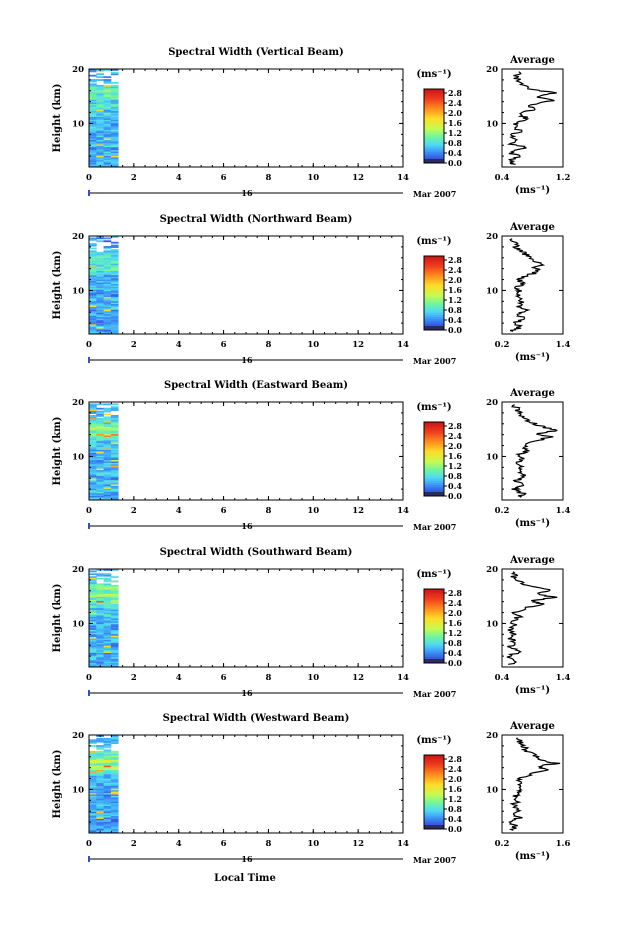 The height and width of the screenshot is (929, 623). What do you see at coordinates (434, 527) in the screenshot?
I see `date-month: Mar 2007` at bounding box center [434, 527].